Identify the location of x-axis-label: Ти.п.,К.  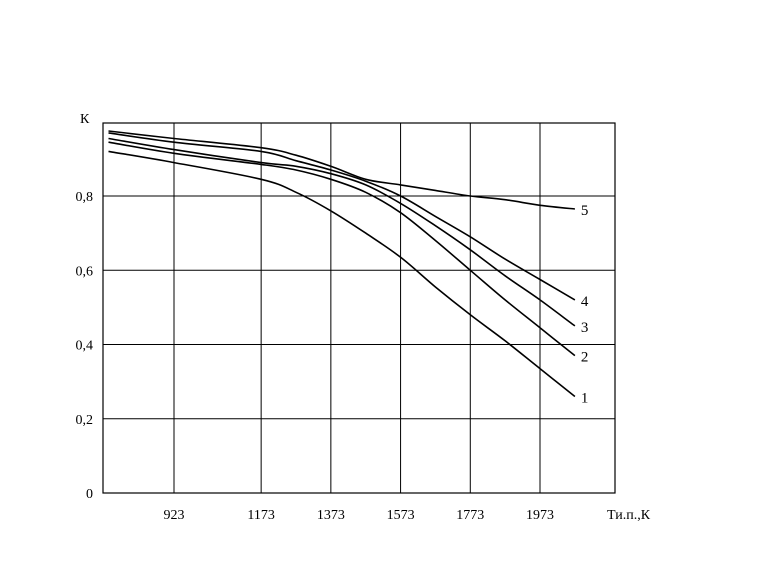
(629, 515).